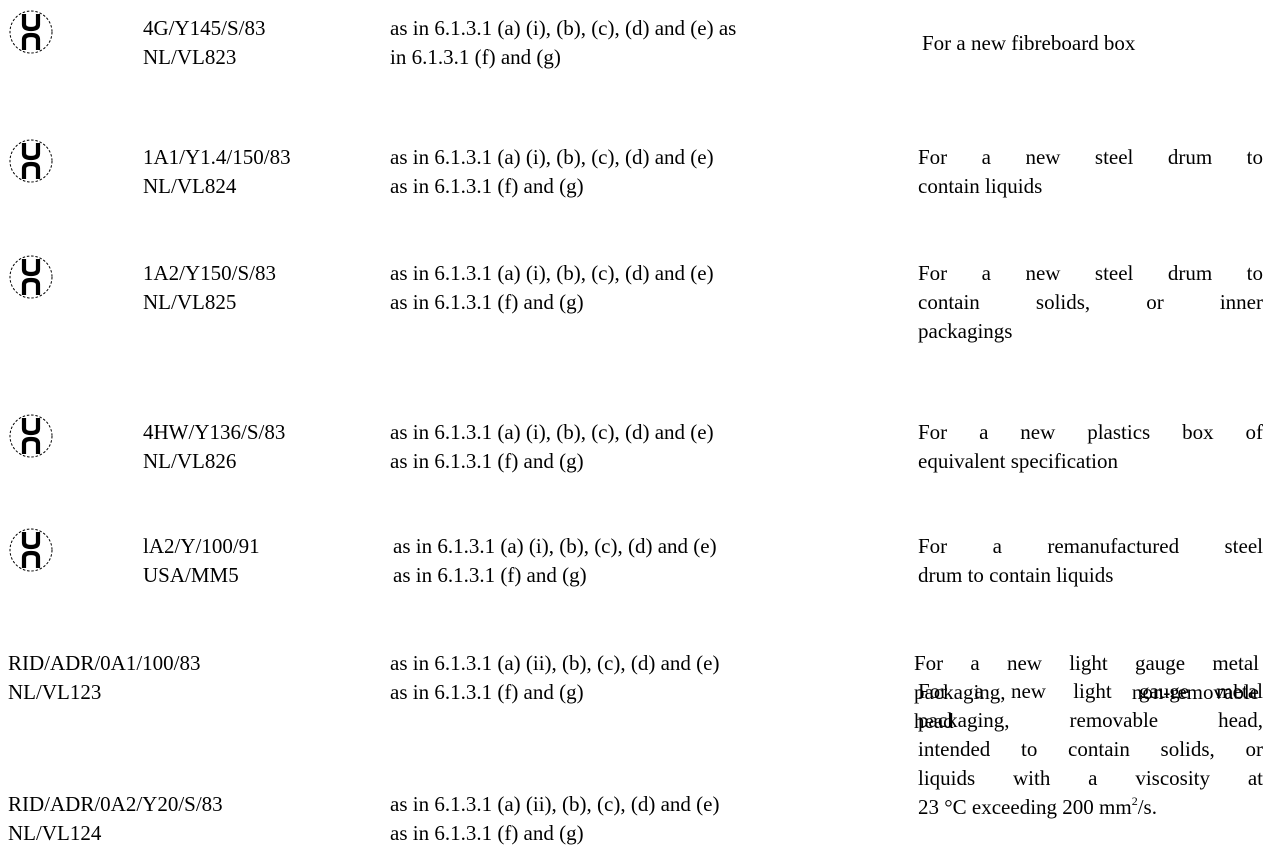 The height and width of the screenshot is (855, 1285). Describe the element at coordinates (204, 28) in the screenshot. I see `marking-code-line: 4G/Y145/S/83` at that location.